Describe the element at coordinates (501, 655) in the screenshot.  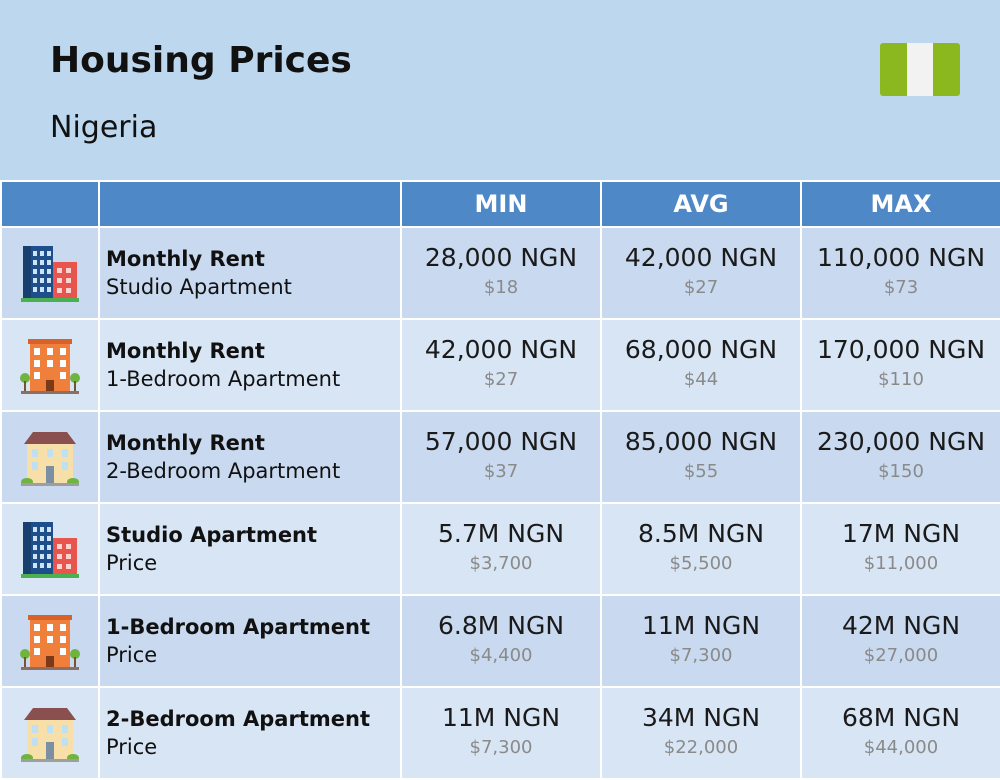
I see `value-min-usd: $4,400` at that location.